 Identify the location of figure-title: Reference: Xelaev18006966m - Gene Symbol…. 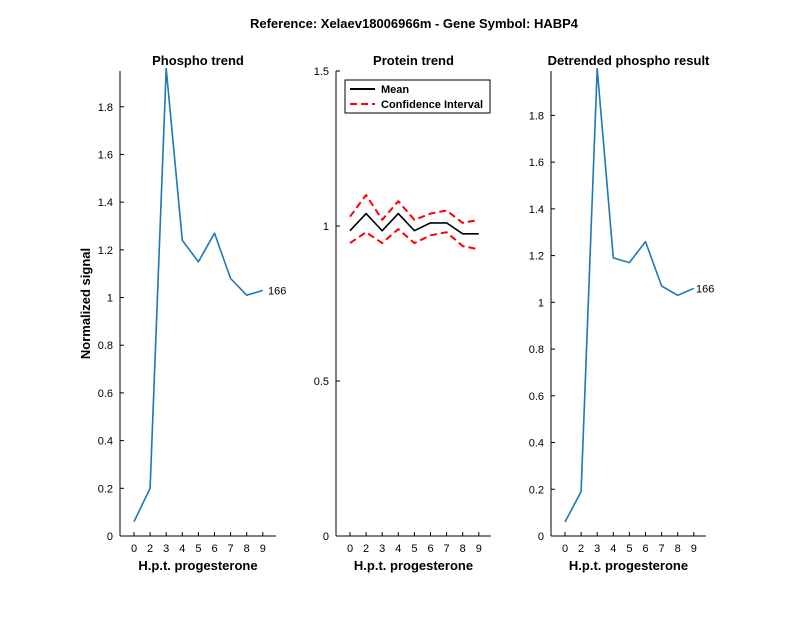
(414, 23).